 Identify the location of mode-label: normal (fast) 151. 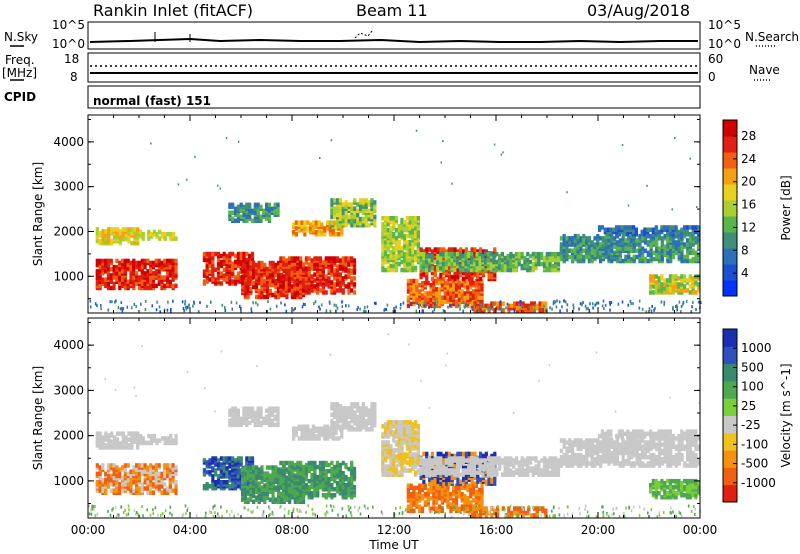
(152, 101).